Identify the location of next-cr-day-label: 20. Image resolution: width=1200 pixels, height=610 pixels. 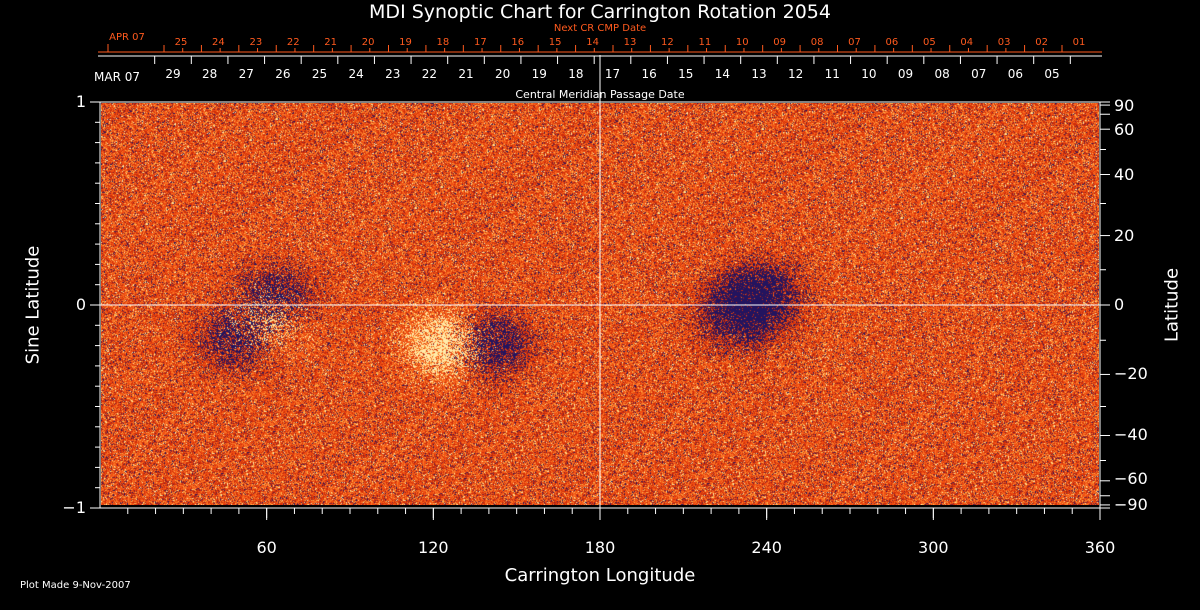
(368, 42).